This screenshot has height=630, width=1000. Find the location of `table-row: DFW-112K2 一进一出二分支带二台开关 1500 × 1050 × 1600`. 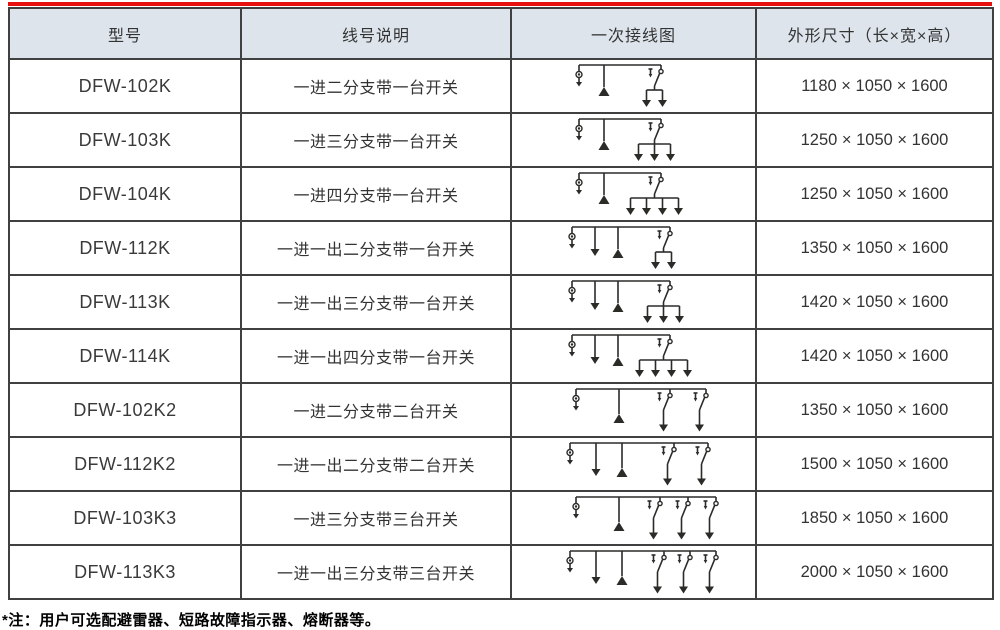

table-row: DFW-112K2 一进一出二分支带二台开关 1500 × 1050 × 1600 is located at coordinates (501, 464).